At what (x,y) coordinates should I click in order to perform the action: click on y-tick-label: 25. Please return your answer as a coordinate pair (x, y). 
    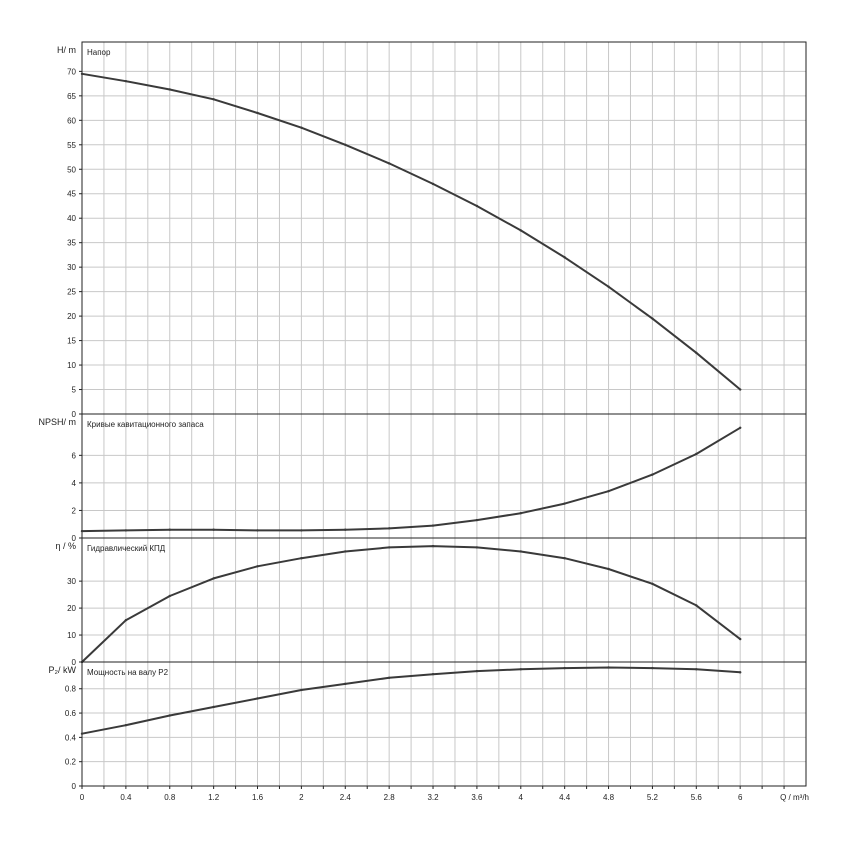
    Looking at the image, I should click on (71, 292).